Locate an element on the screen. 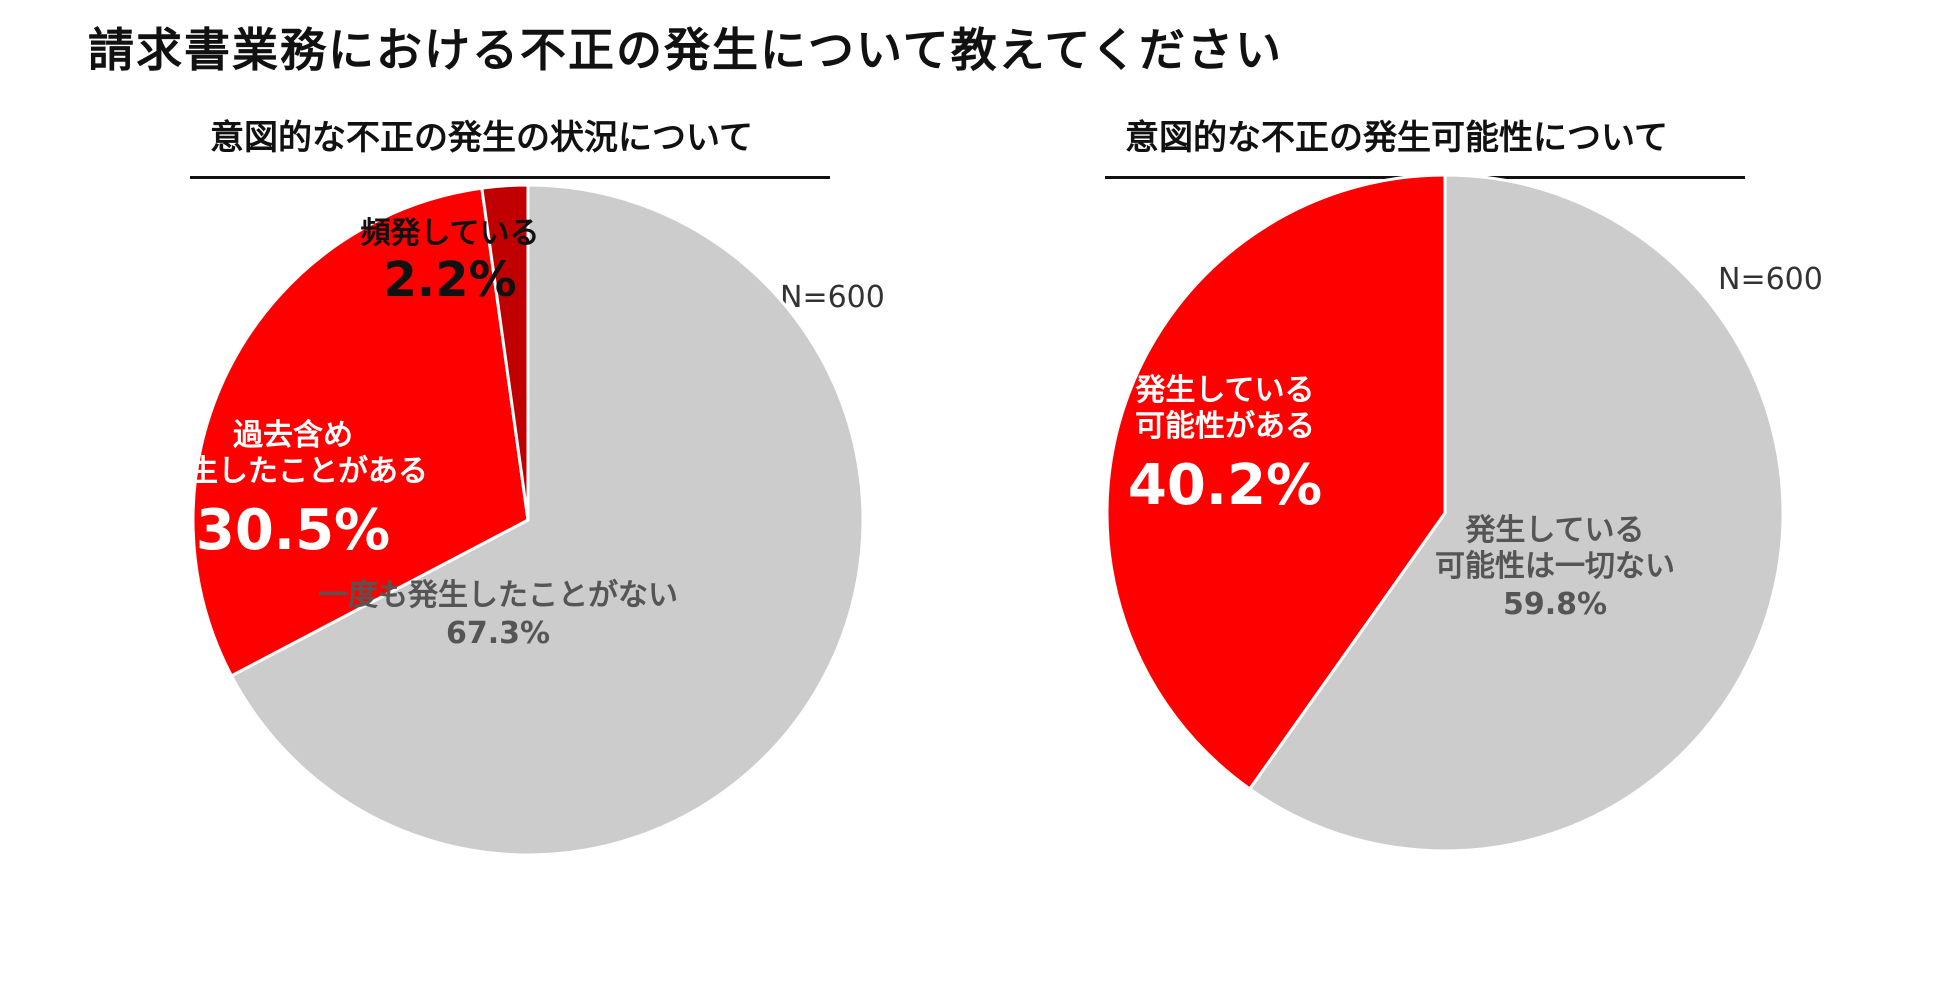 The image size is (1950, 997). slice-label-text: 一度も発生したことがない is located at coordinates (498, 595).